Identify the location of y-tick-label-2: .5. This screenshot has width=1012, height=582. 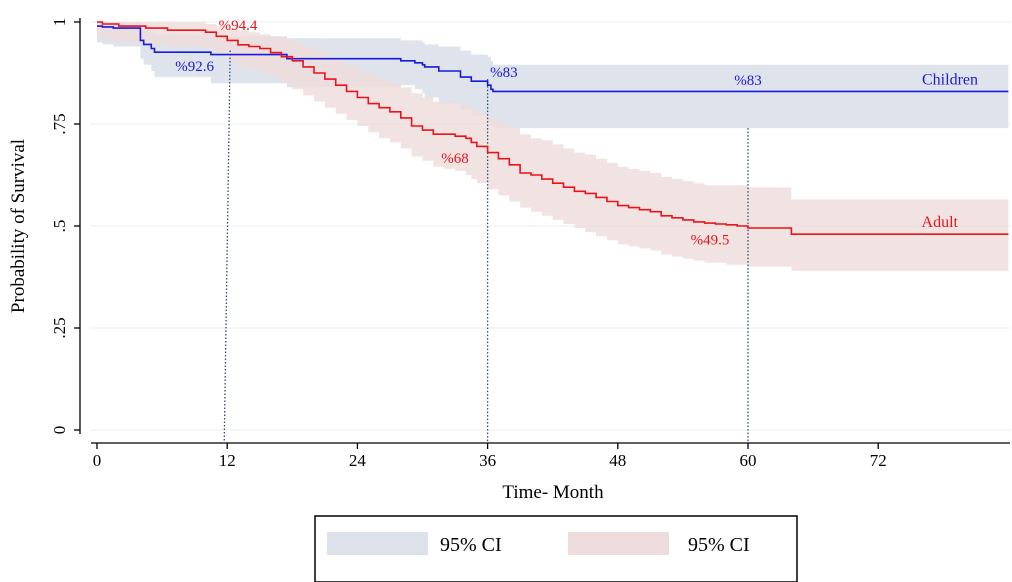
(59, 226).